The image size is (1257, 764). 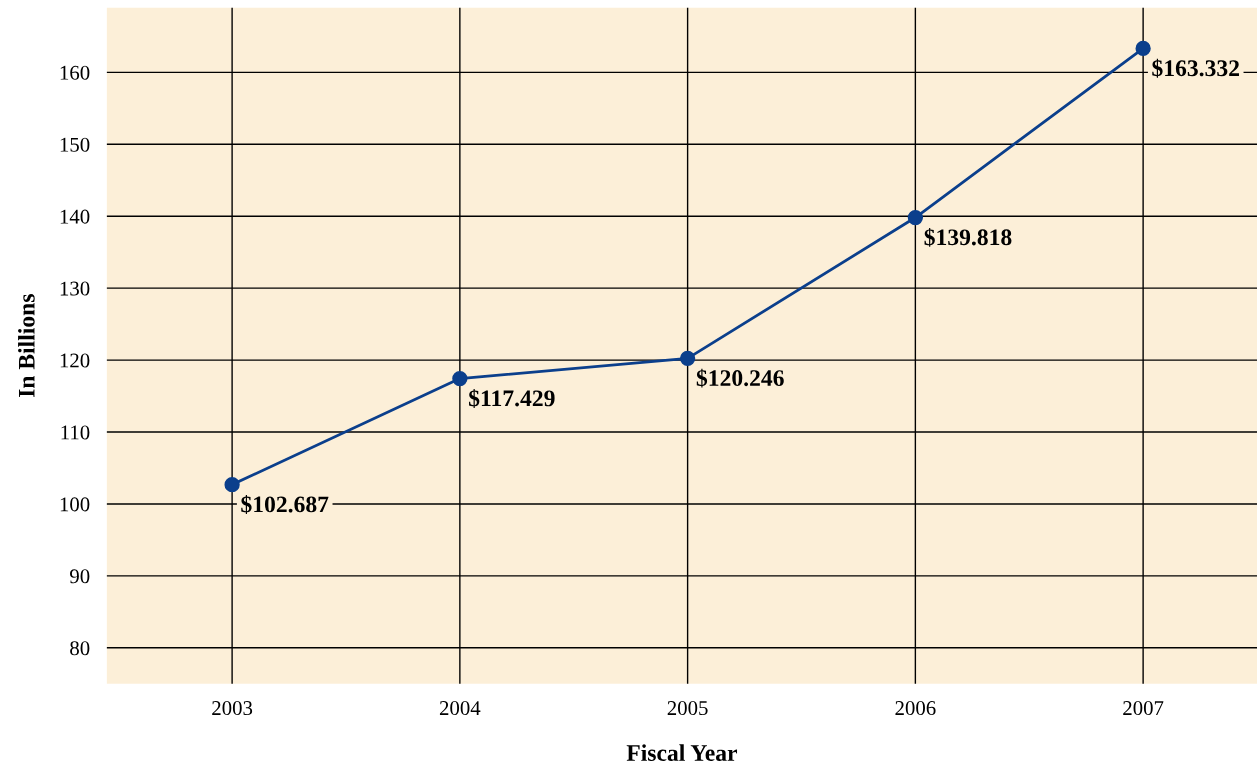 What do you see at coordinates (75, 504) in the screenshot?
I see `y-tick-label: 100` at bounding box center [75, 504].